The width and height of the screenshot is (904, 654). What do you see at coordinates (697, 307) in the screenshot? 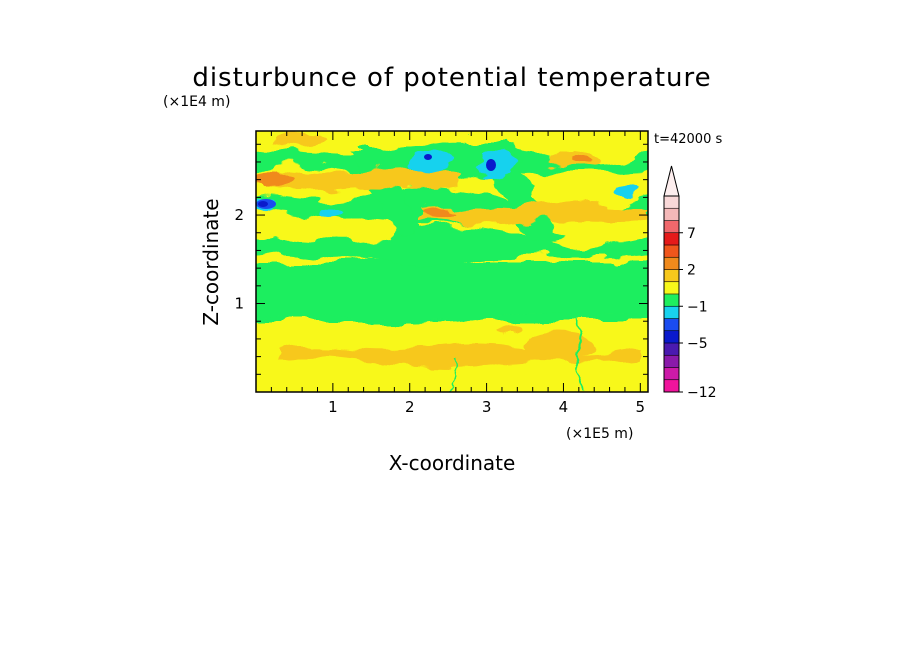
I see `colorbar-label: −1` at bounding box center [697, 307].